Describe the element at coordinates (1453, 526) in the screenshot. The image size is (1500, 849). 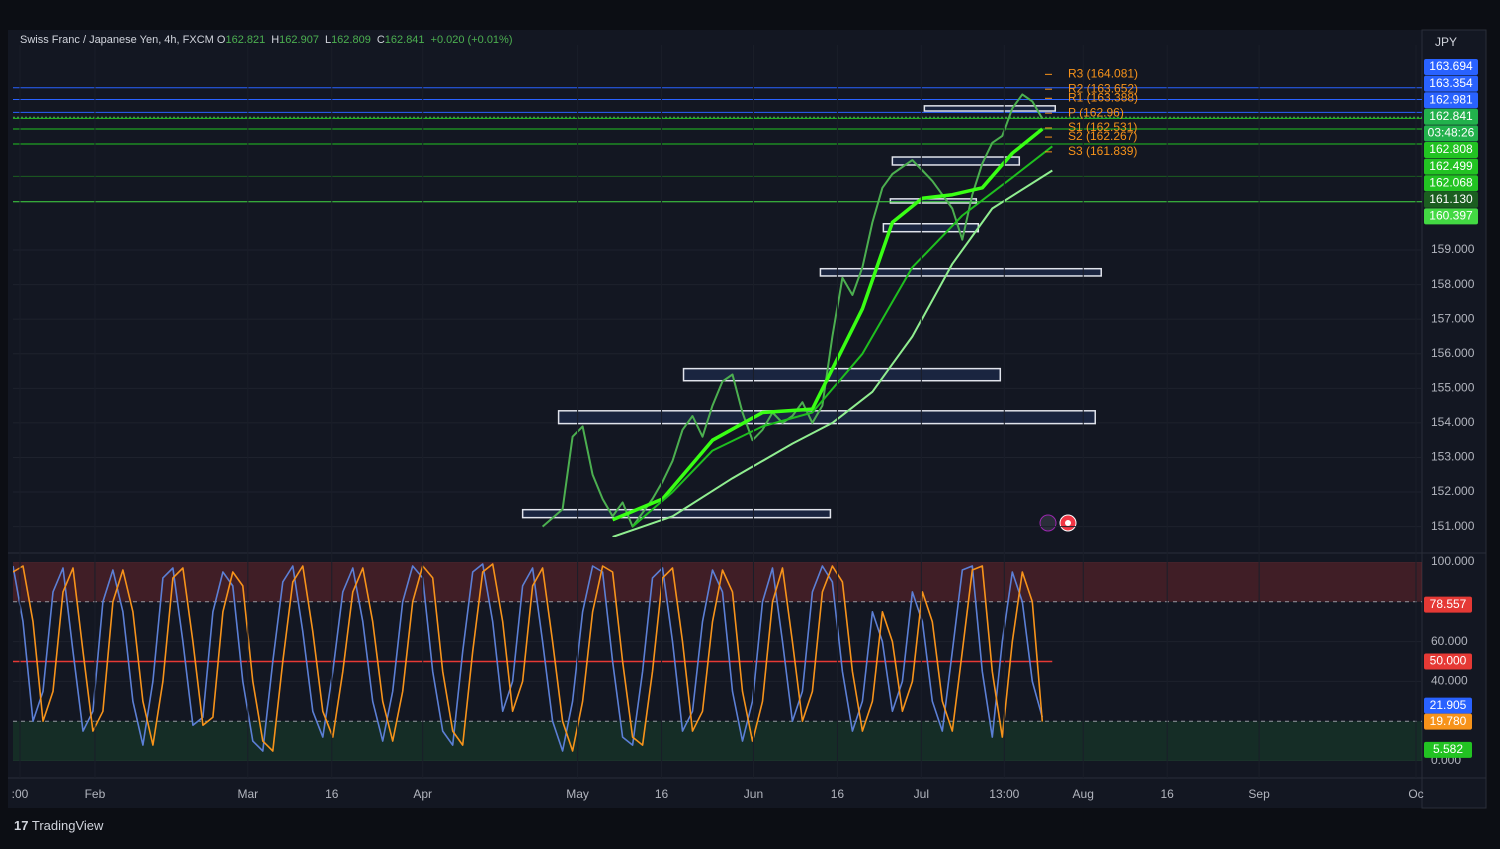
I see `y-tick-label: 151.000` at that location.